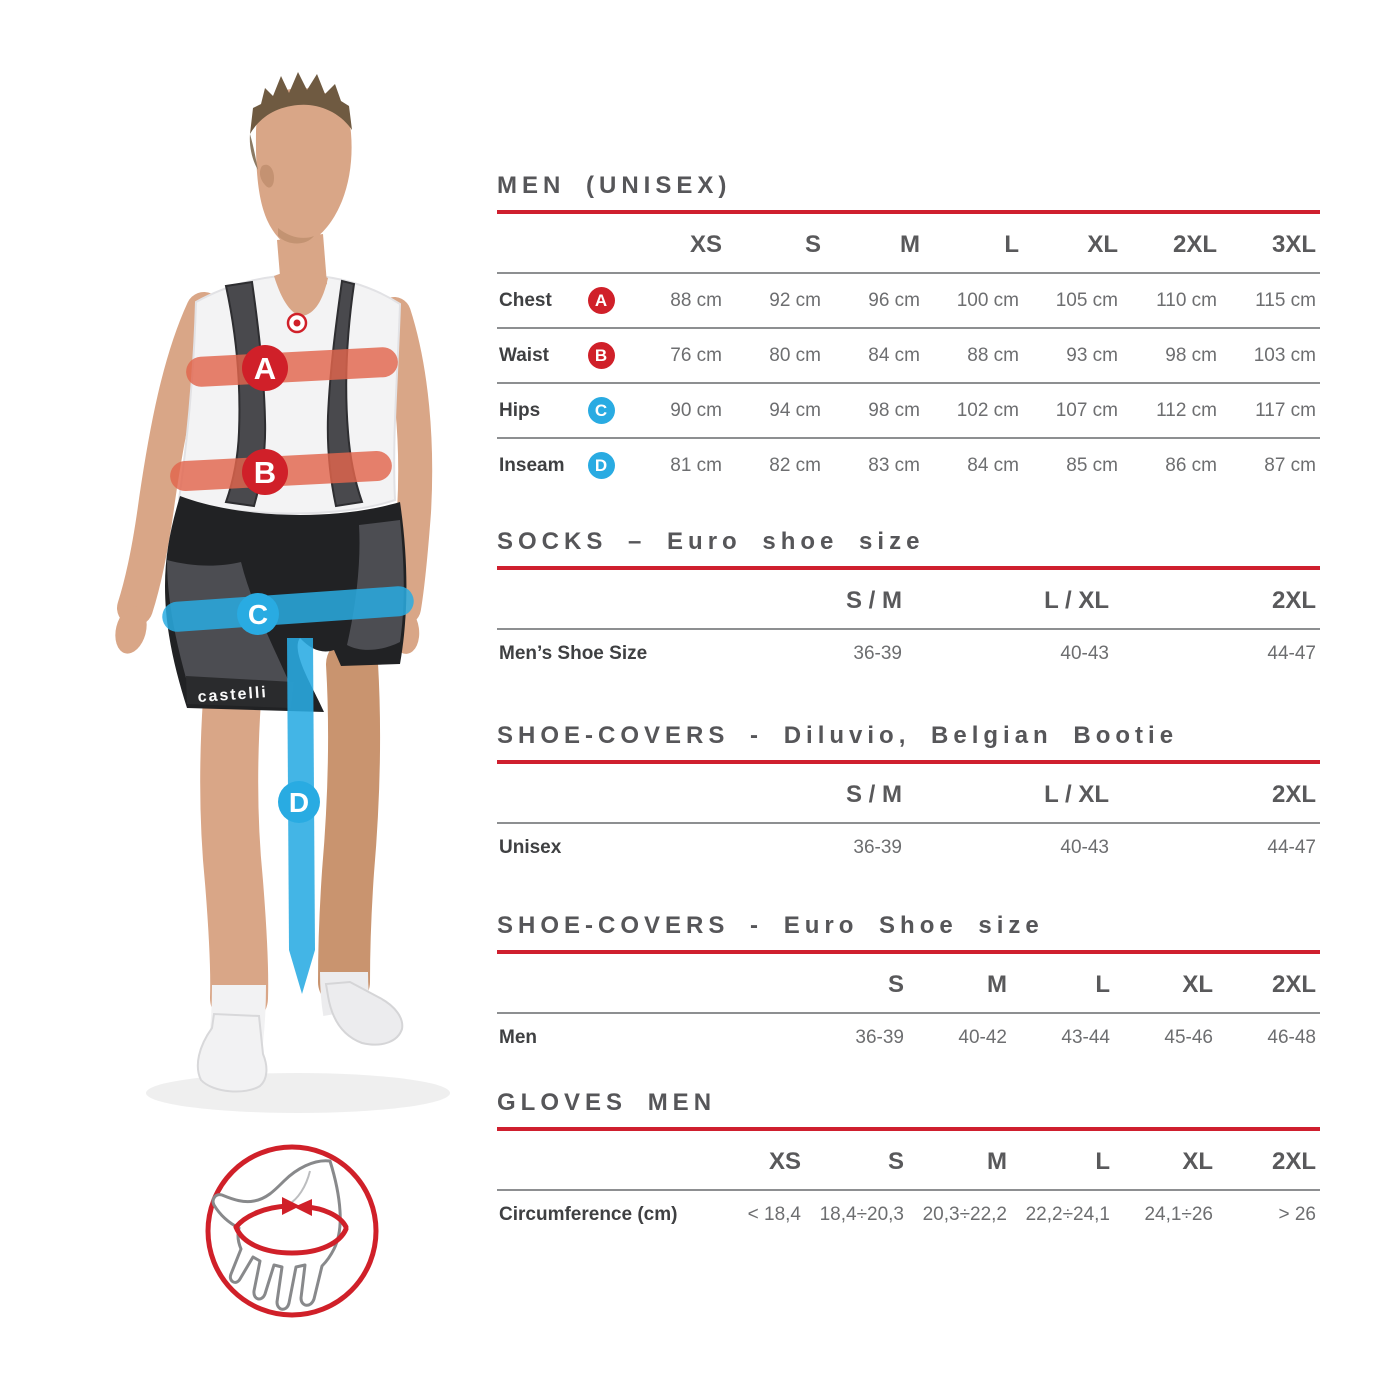 The width and height of the screenshot is (1400, 1400). I want to click on castelli-chest-logo-mark, so click(297, 323).